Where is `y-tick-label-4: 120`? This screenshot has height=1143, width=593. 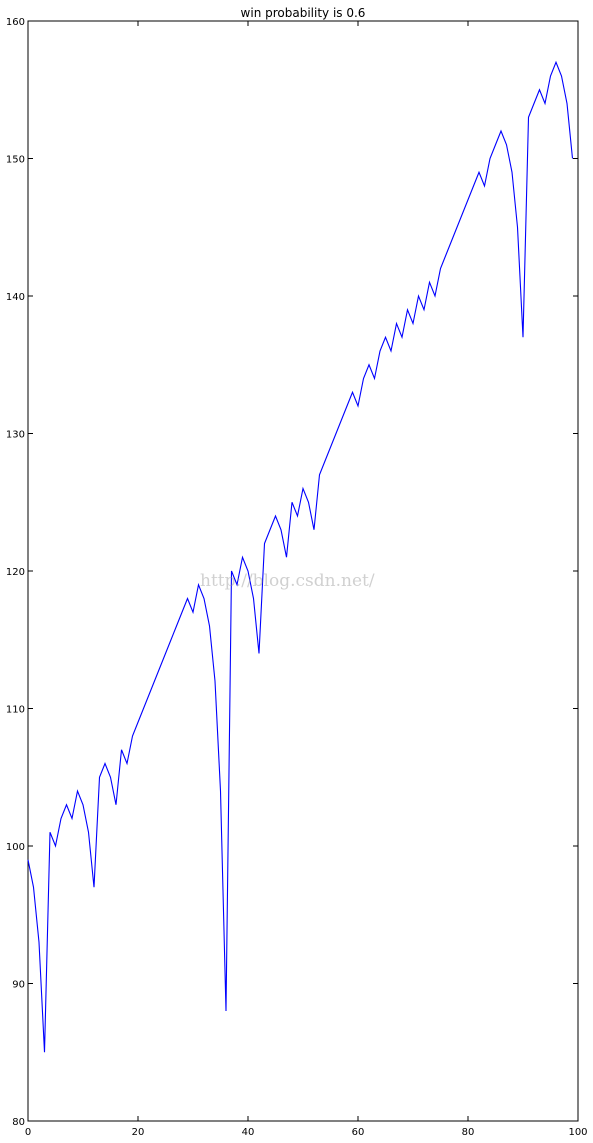 y-tick-label-4: 120 is located at coordinates (15, 572).